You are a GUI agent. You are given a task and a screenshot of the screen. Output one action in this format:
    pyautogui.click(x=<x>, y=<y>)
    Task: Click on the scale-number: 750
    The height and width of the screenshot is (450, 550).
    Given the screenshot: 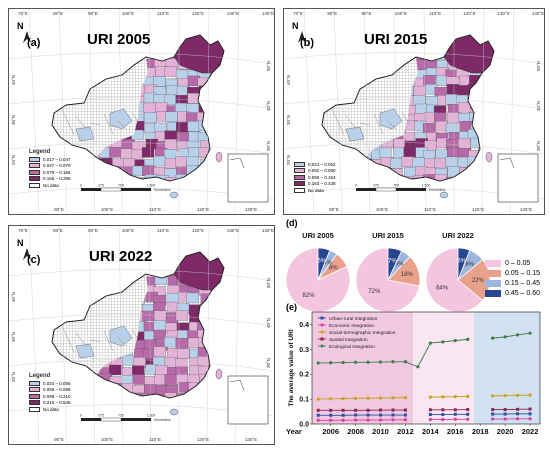 What is the action you would take?
    pyautogui.click(x=121, y=186)
    